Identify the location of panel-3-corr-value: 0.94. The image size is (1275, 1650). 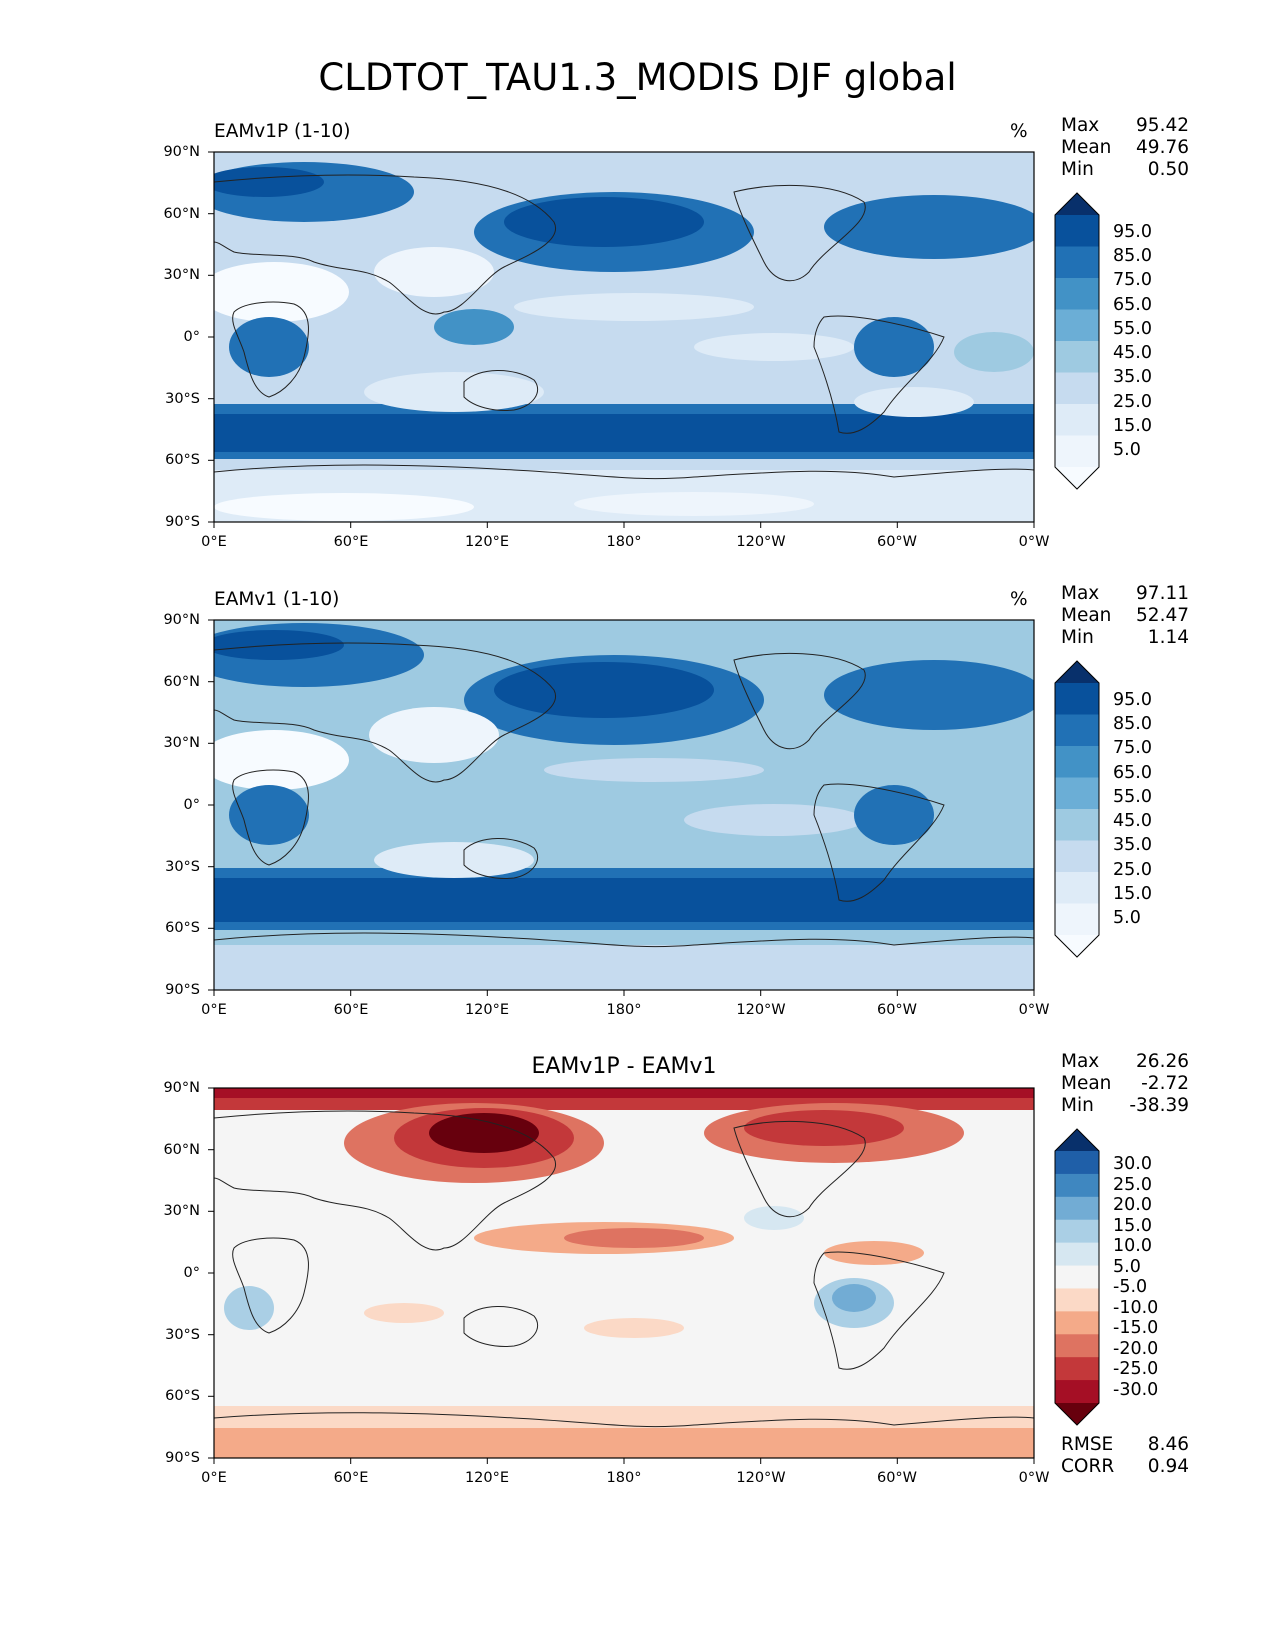
(1168, 1466).